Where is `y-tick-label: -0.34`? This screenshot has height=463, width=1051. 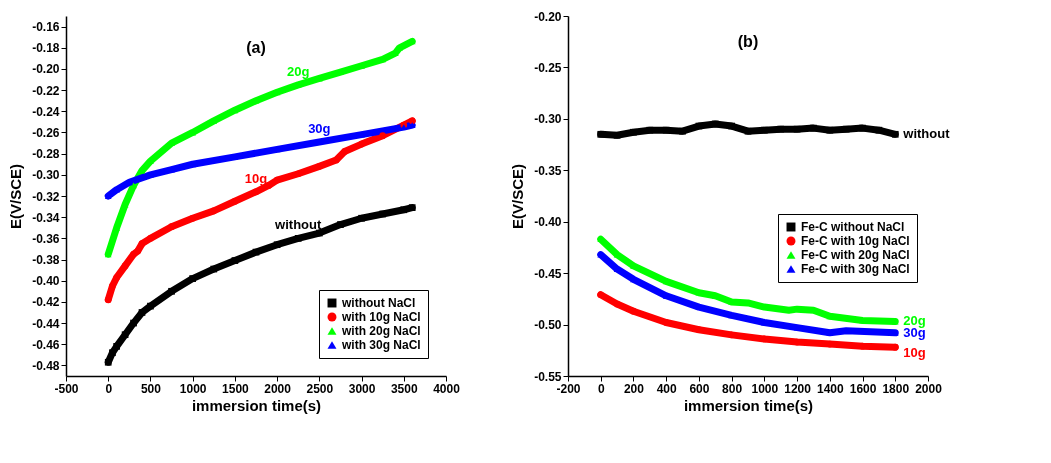
y-tick-label: -0.34 is located at coordinates (46, 217).